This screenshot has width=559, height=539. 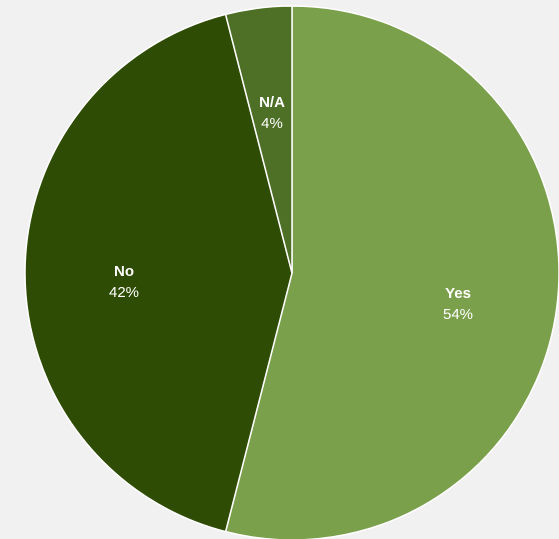 What do you see at coordinates (258, 139) in the screenshot?
I see `pie-slice-n-a` at bounding box center [258, 139].